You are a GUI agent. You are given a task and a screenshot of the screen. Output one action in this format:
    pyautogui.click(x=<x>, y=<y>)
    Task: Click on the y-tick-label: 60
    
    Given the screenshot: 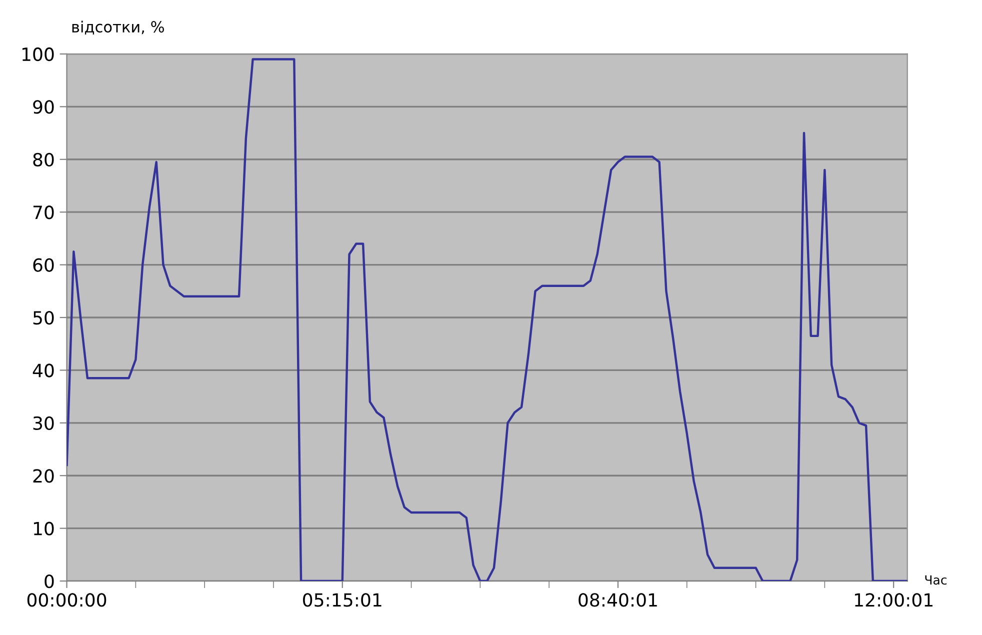 What is the action you would take?
    pyautogui.click(x=43, y=265)
    